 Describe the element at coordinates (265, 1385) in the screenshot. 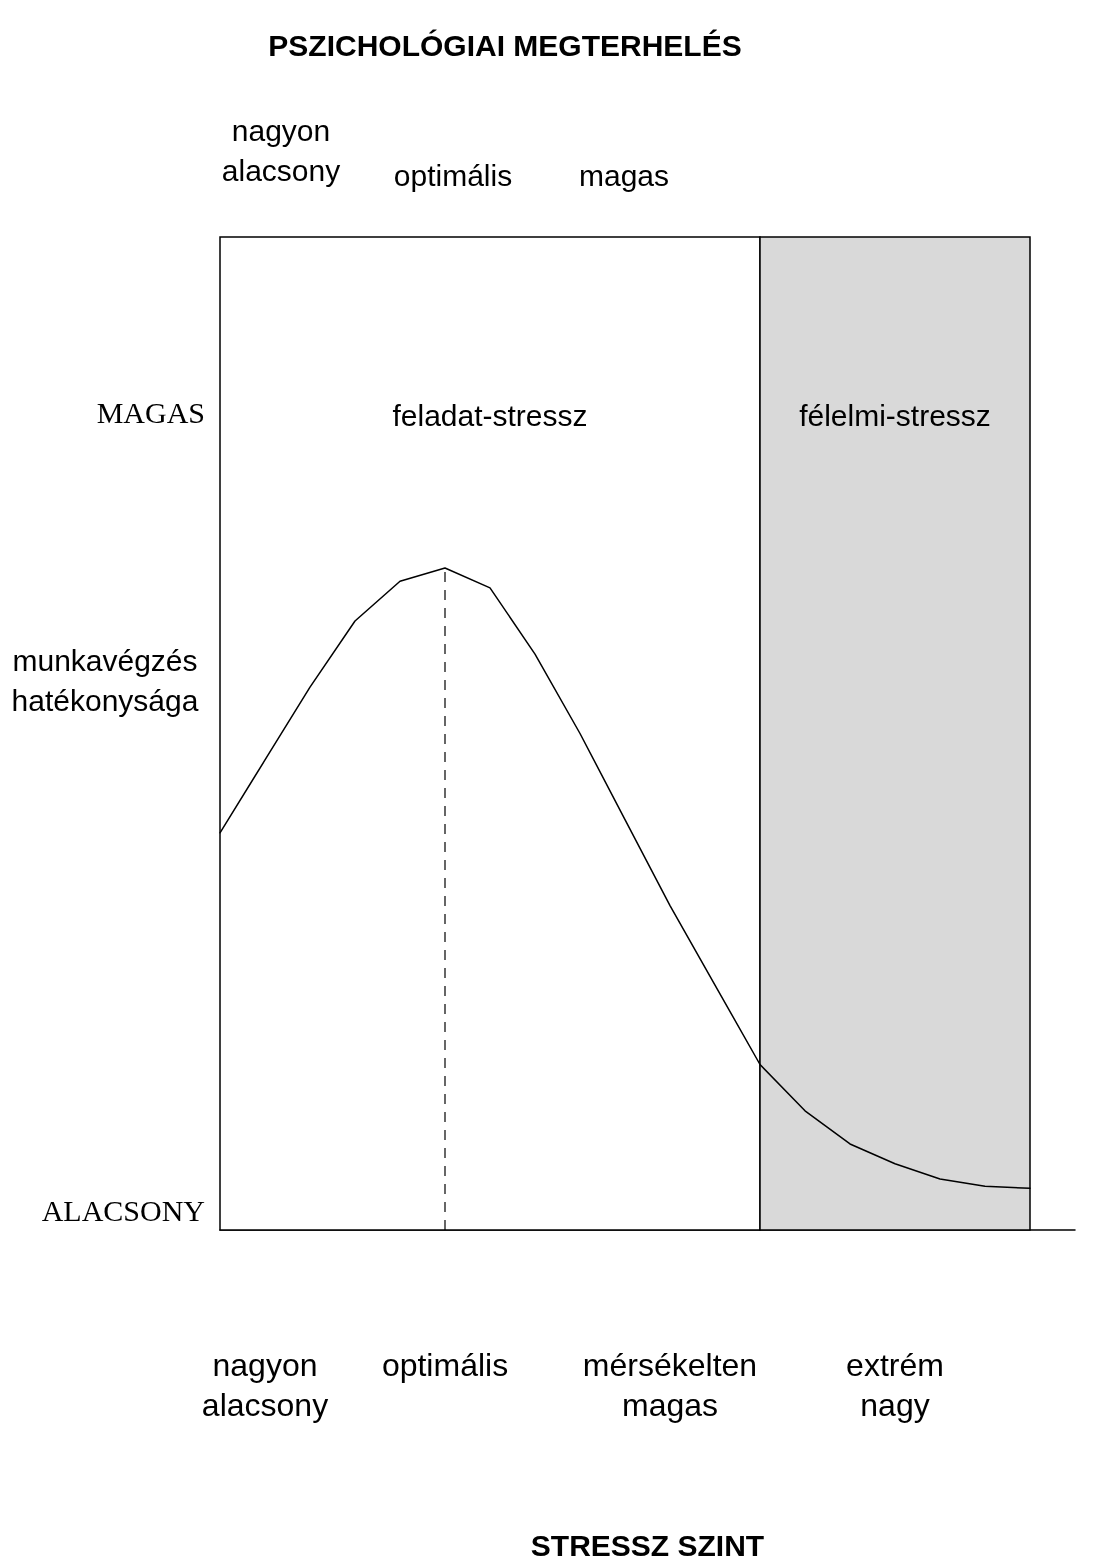

I see `x-tick-label: nagyon alacsony` at that location.